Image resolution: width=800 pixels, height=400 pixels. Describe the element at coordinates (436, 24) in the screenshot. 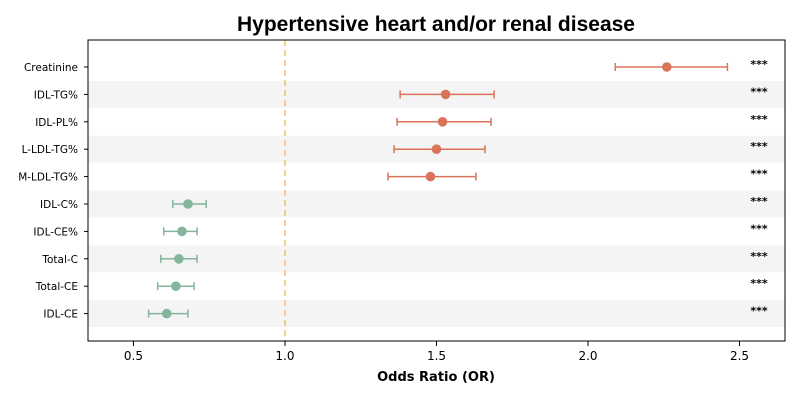

I see `chart-title: Hypertensive heart and/or renal disease` at that location.